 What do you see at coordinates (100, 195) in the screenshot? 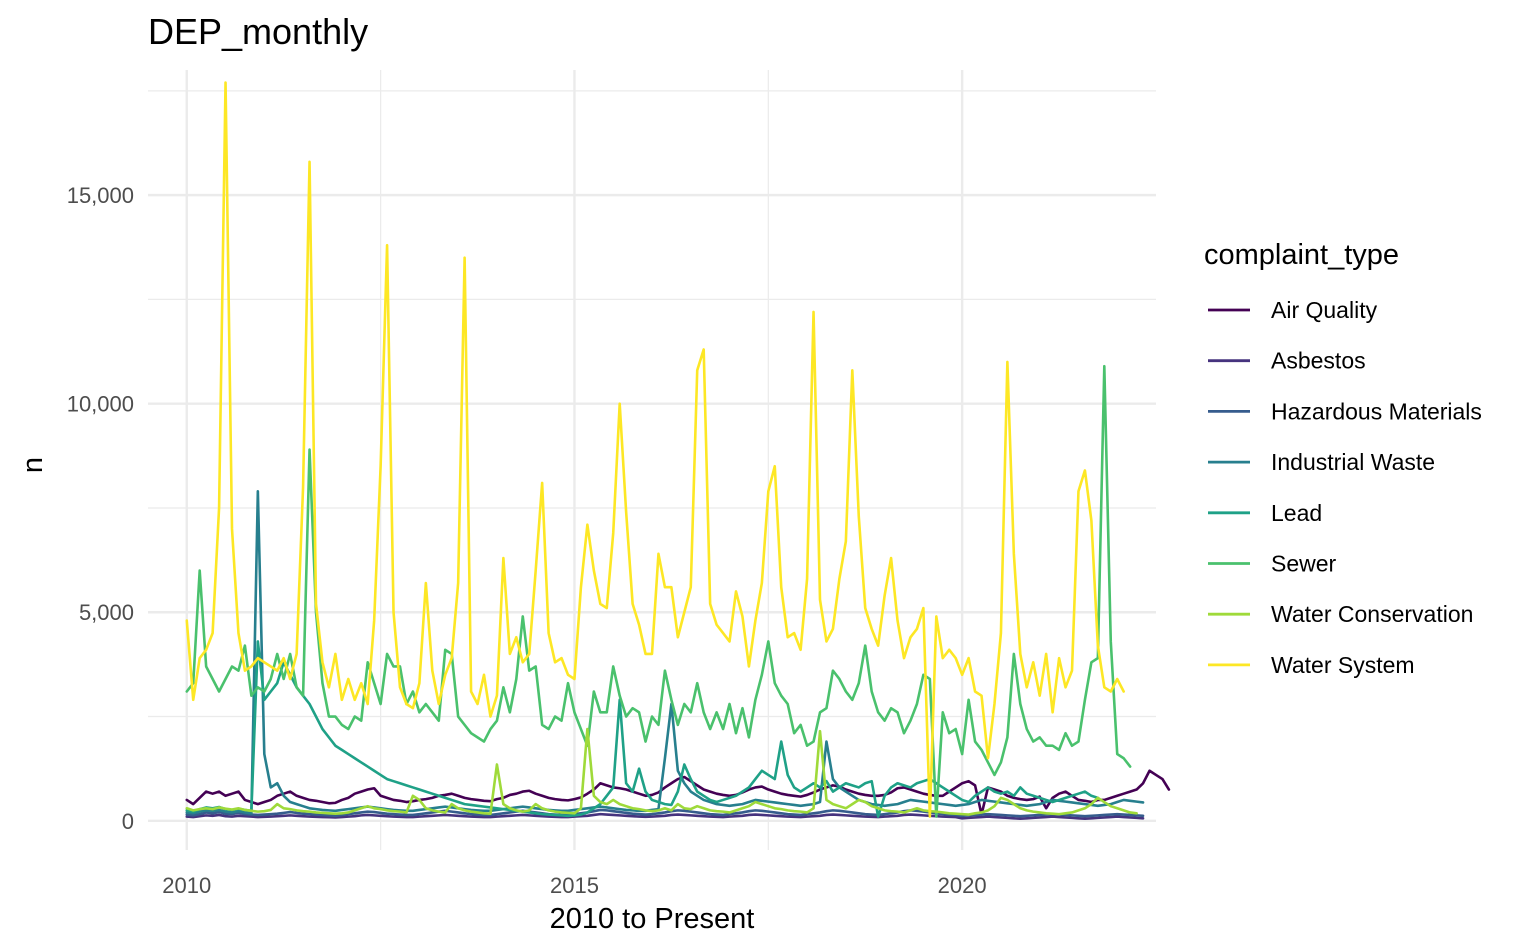
I see `y-tick-label: 15,000` at bounding box center [100, 195].